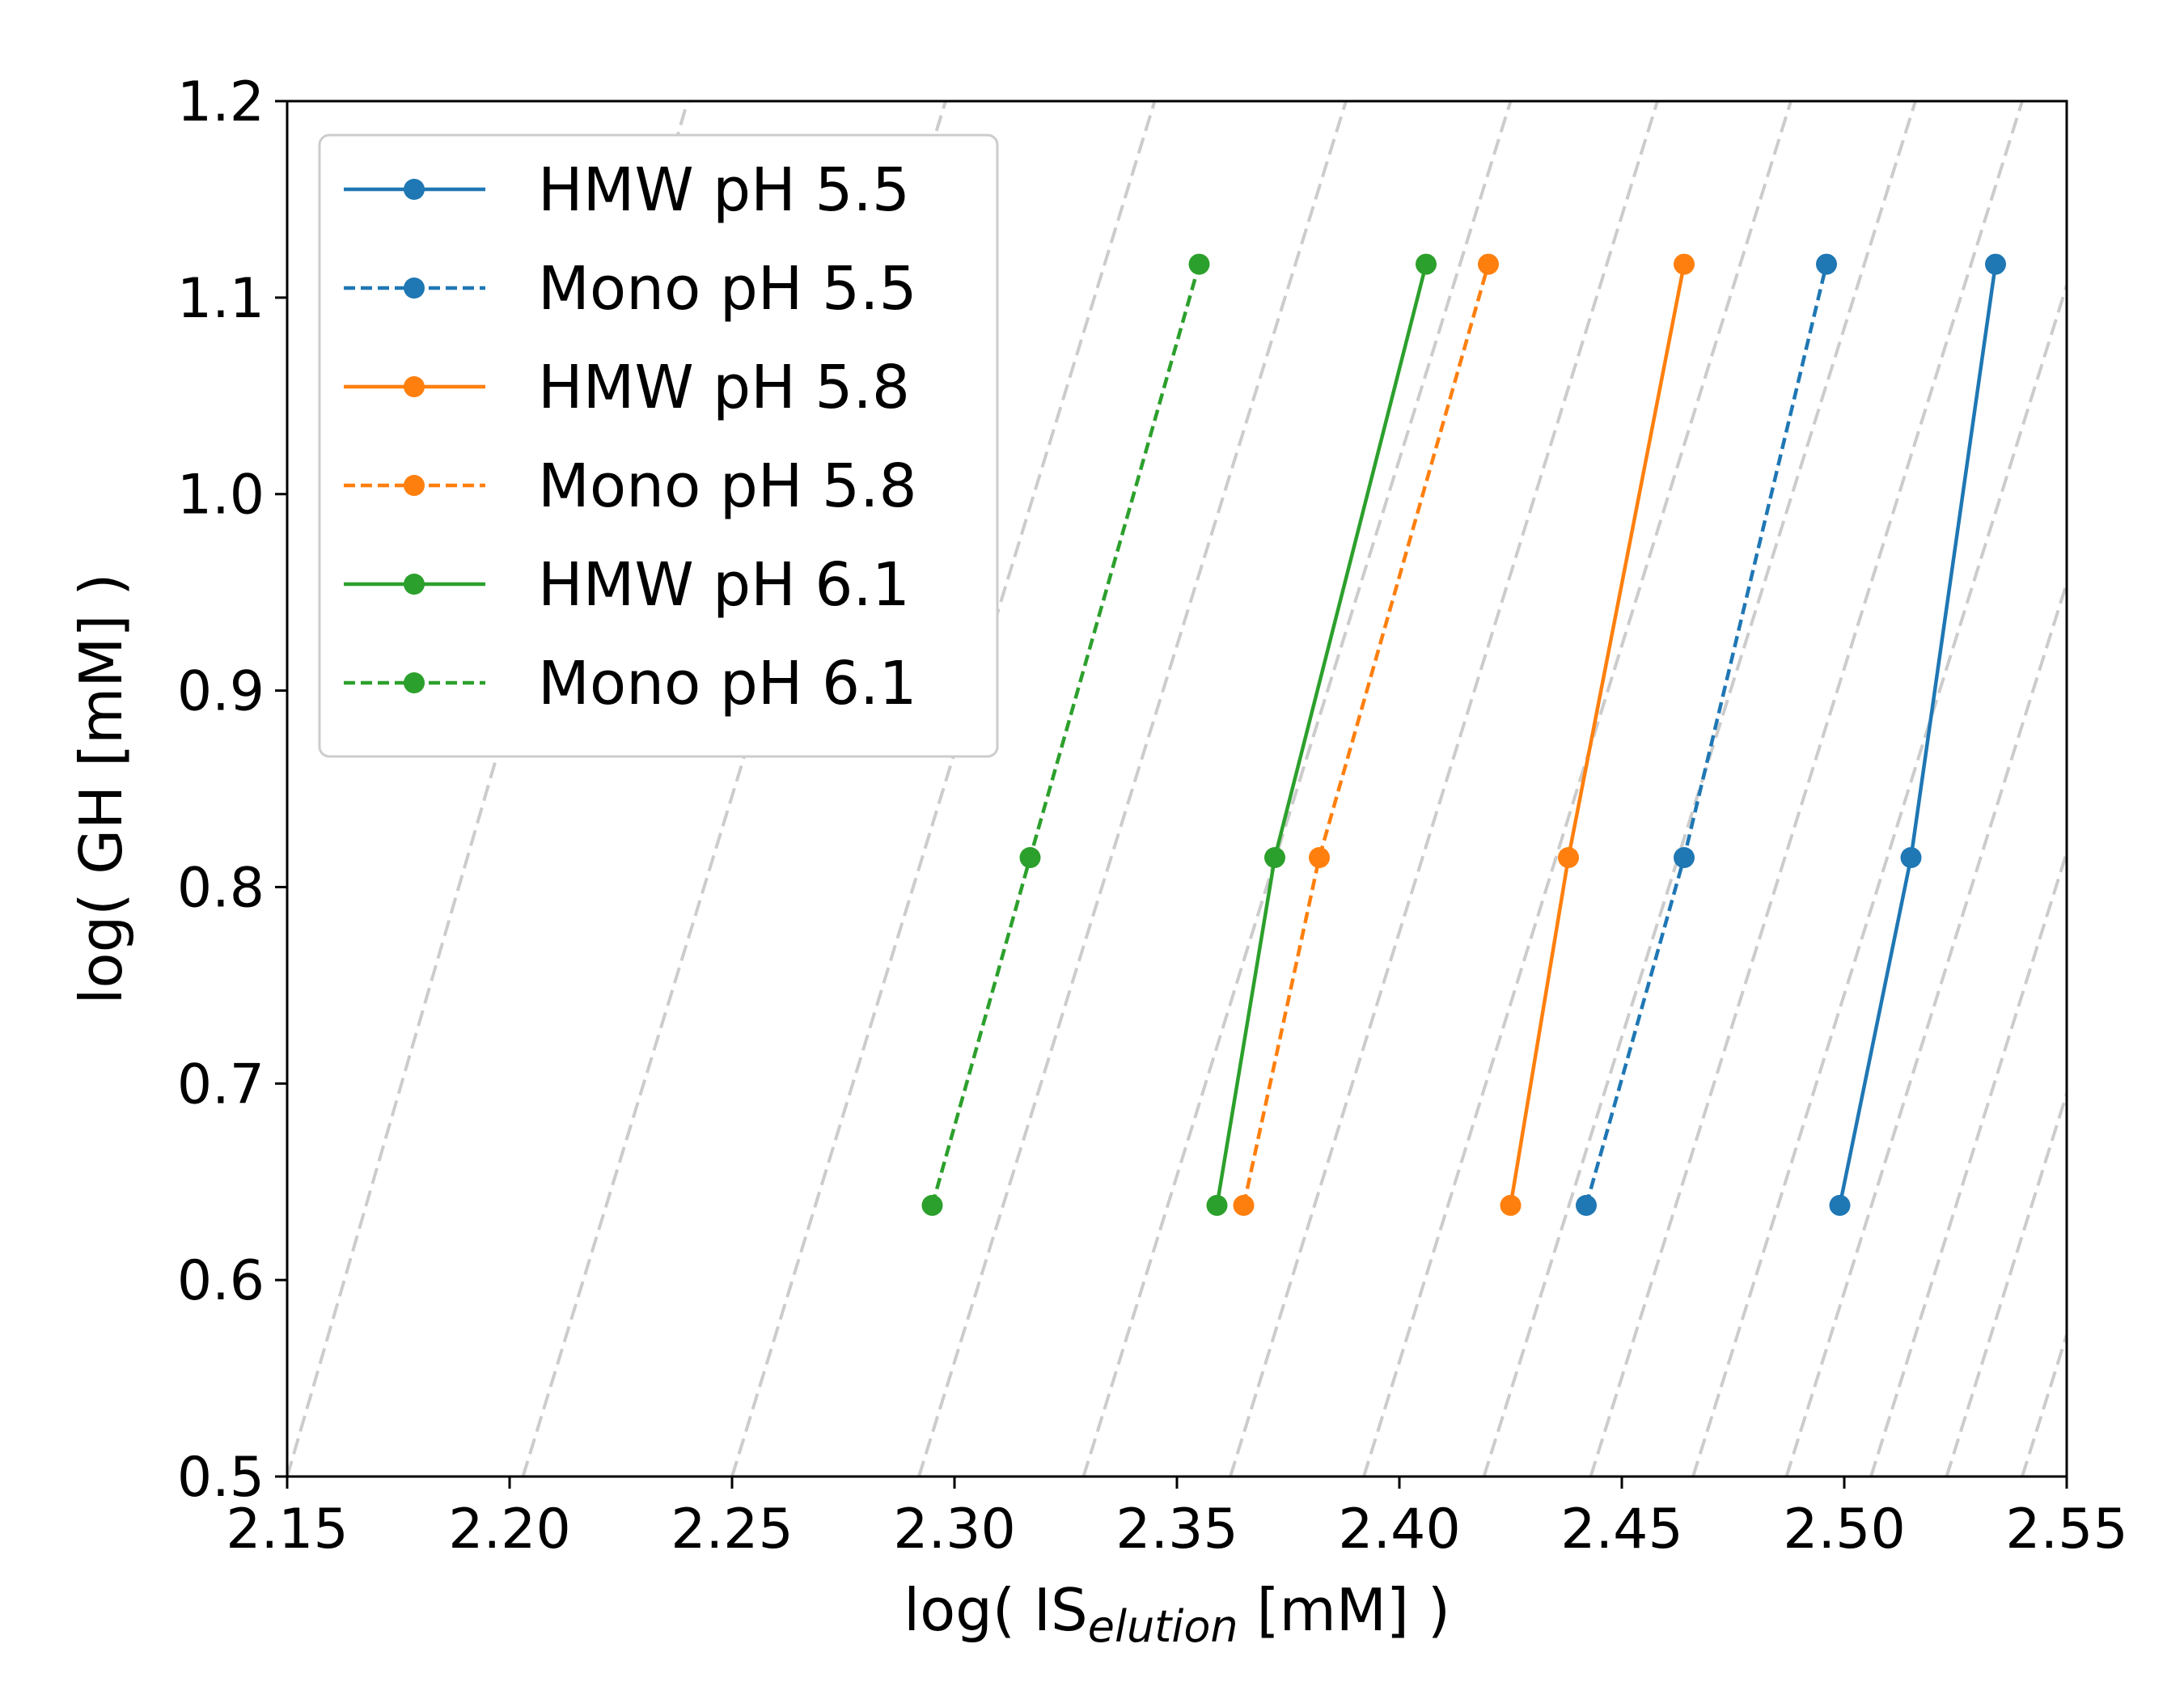 The width and height of the screenshot is (2184, 1699). Describe the element at coordinates (2066, 1529) in the screenshot. I see `x-tick-label: 2.55` at that location.